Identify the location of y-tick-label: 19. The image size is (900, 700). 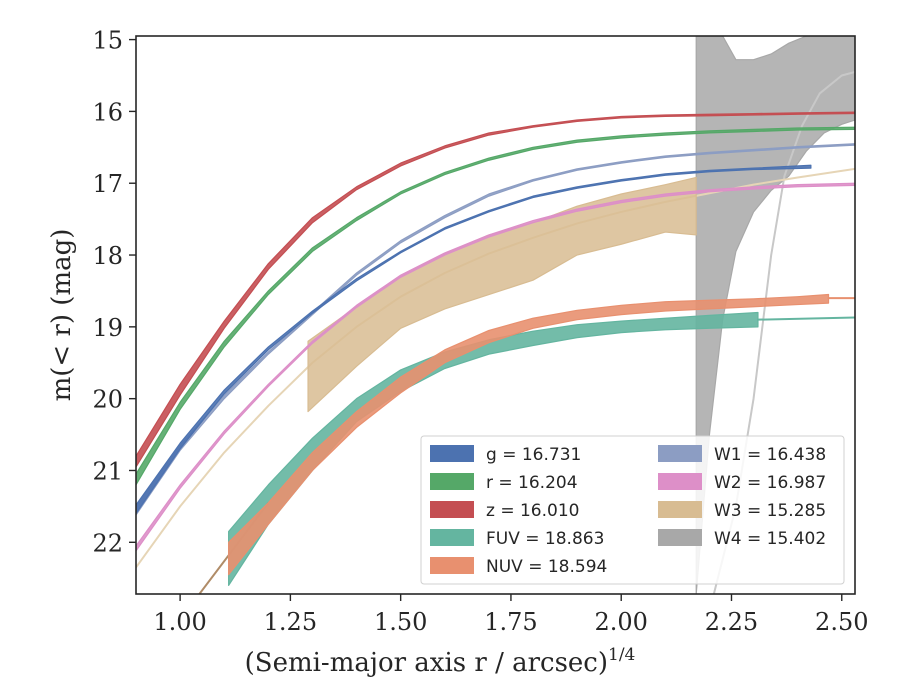
(107, 328).